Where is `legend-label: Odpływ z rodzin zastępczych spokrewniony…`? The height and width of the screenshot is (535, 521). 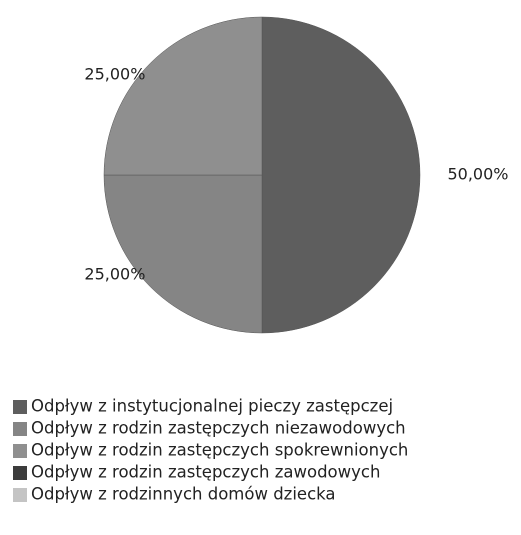
legend-label: Odpływ z rodzin zastępczych spokrewniony… is located at coordinates (219, 450).